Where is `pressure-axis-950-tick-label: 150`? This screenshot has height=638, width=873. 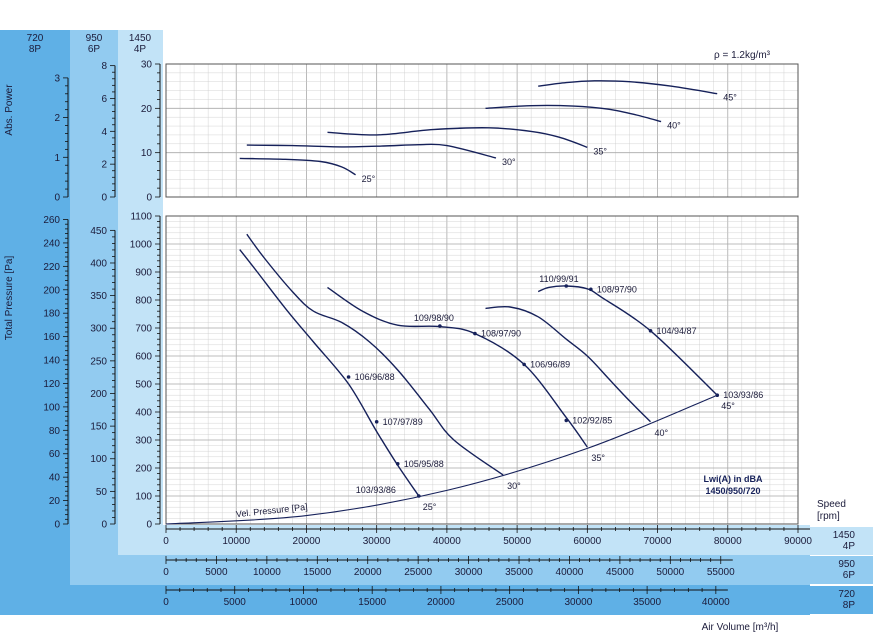
pressure-axis-950-tick-label: 150 is located at coordinates (98, 427).